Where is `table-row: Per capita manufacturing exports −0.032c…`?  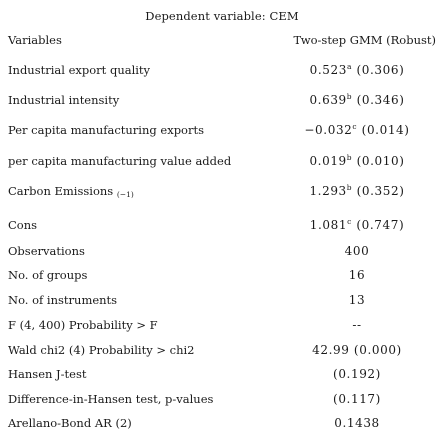
table-row: Per capita manufacturing exports −0.032c… is located at coordinates (222, 133).